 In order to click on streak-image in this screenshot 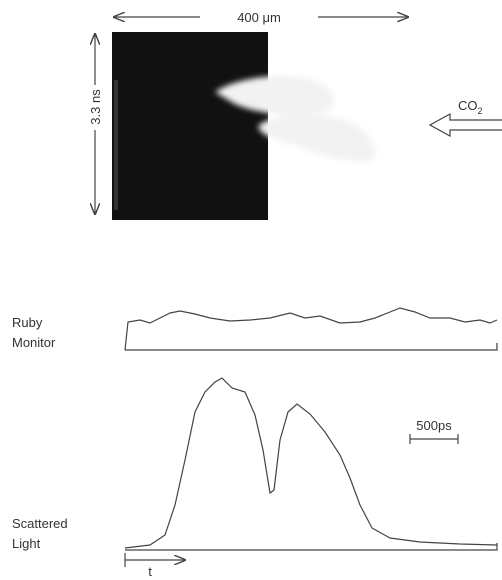, I will do `click(190, 126)`.